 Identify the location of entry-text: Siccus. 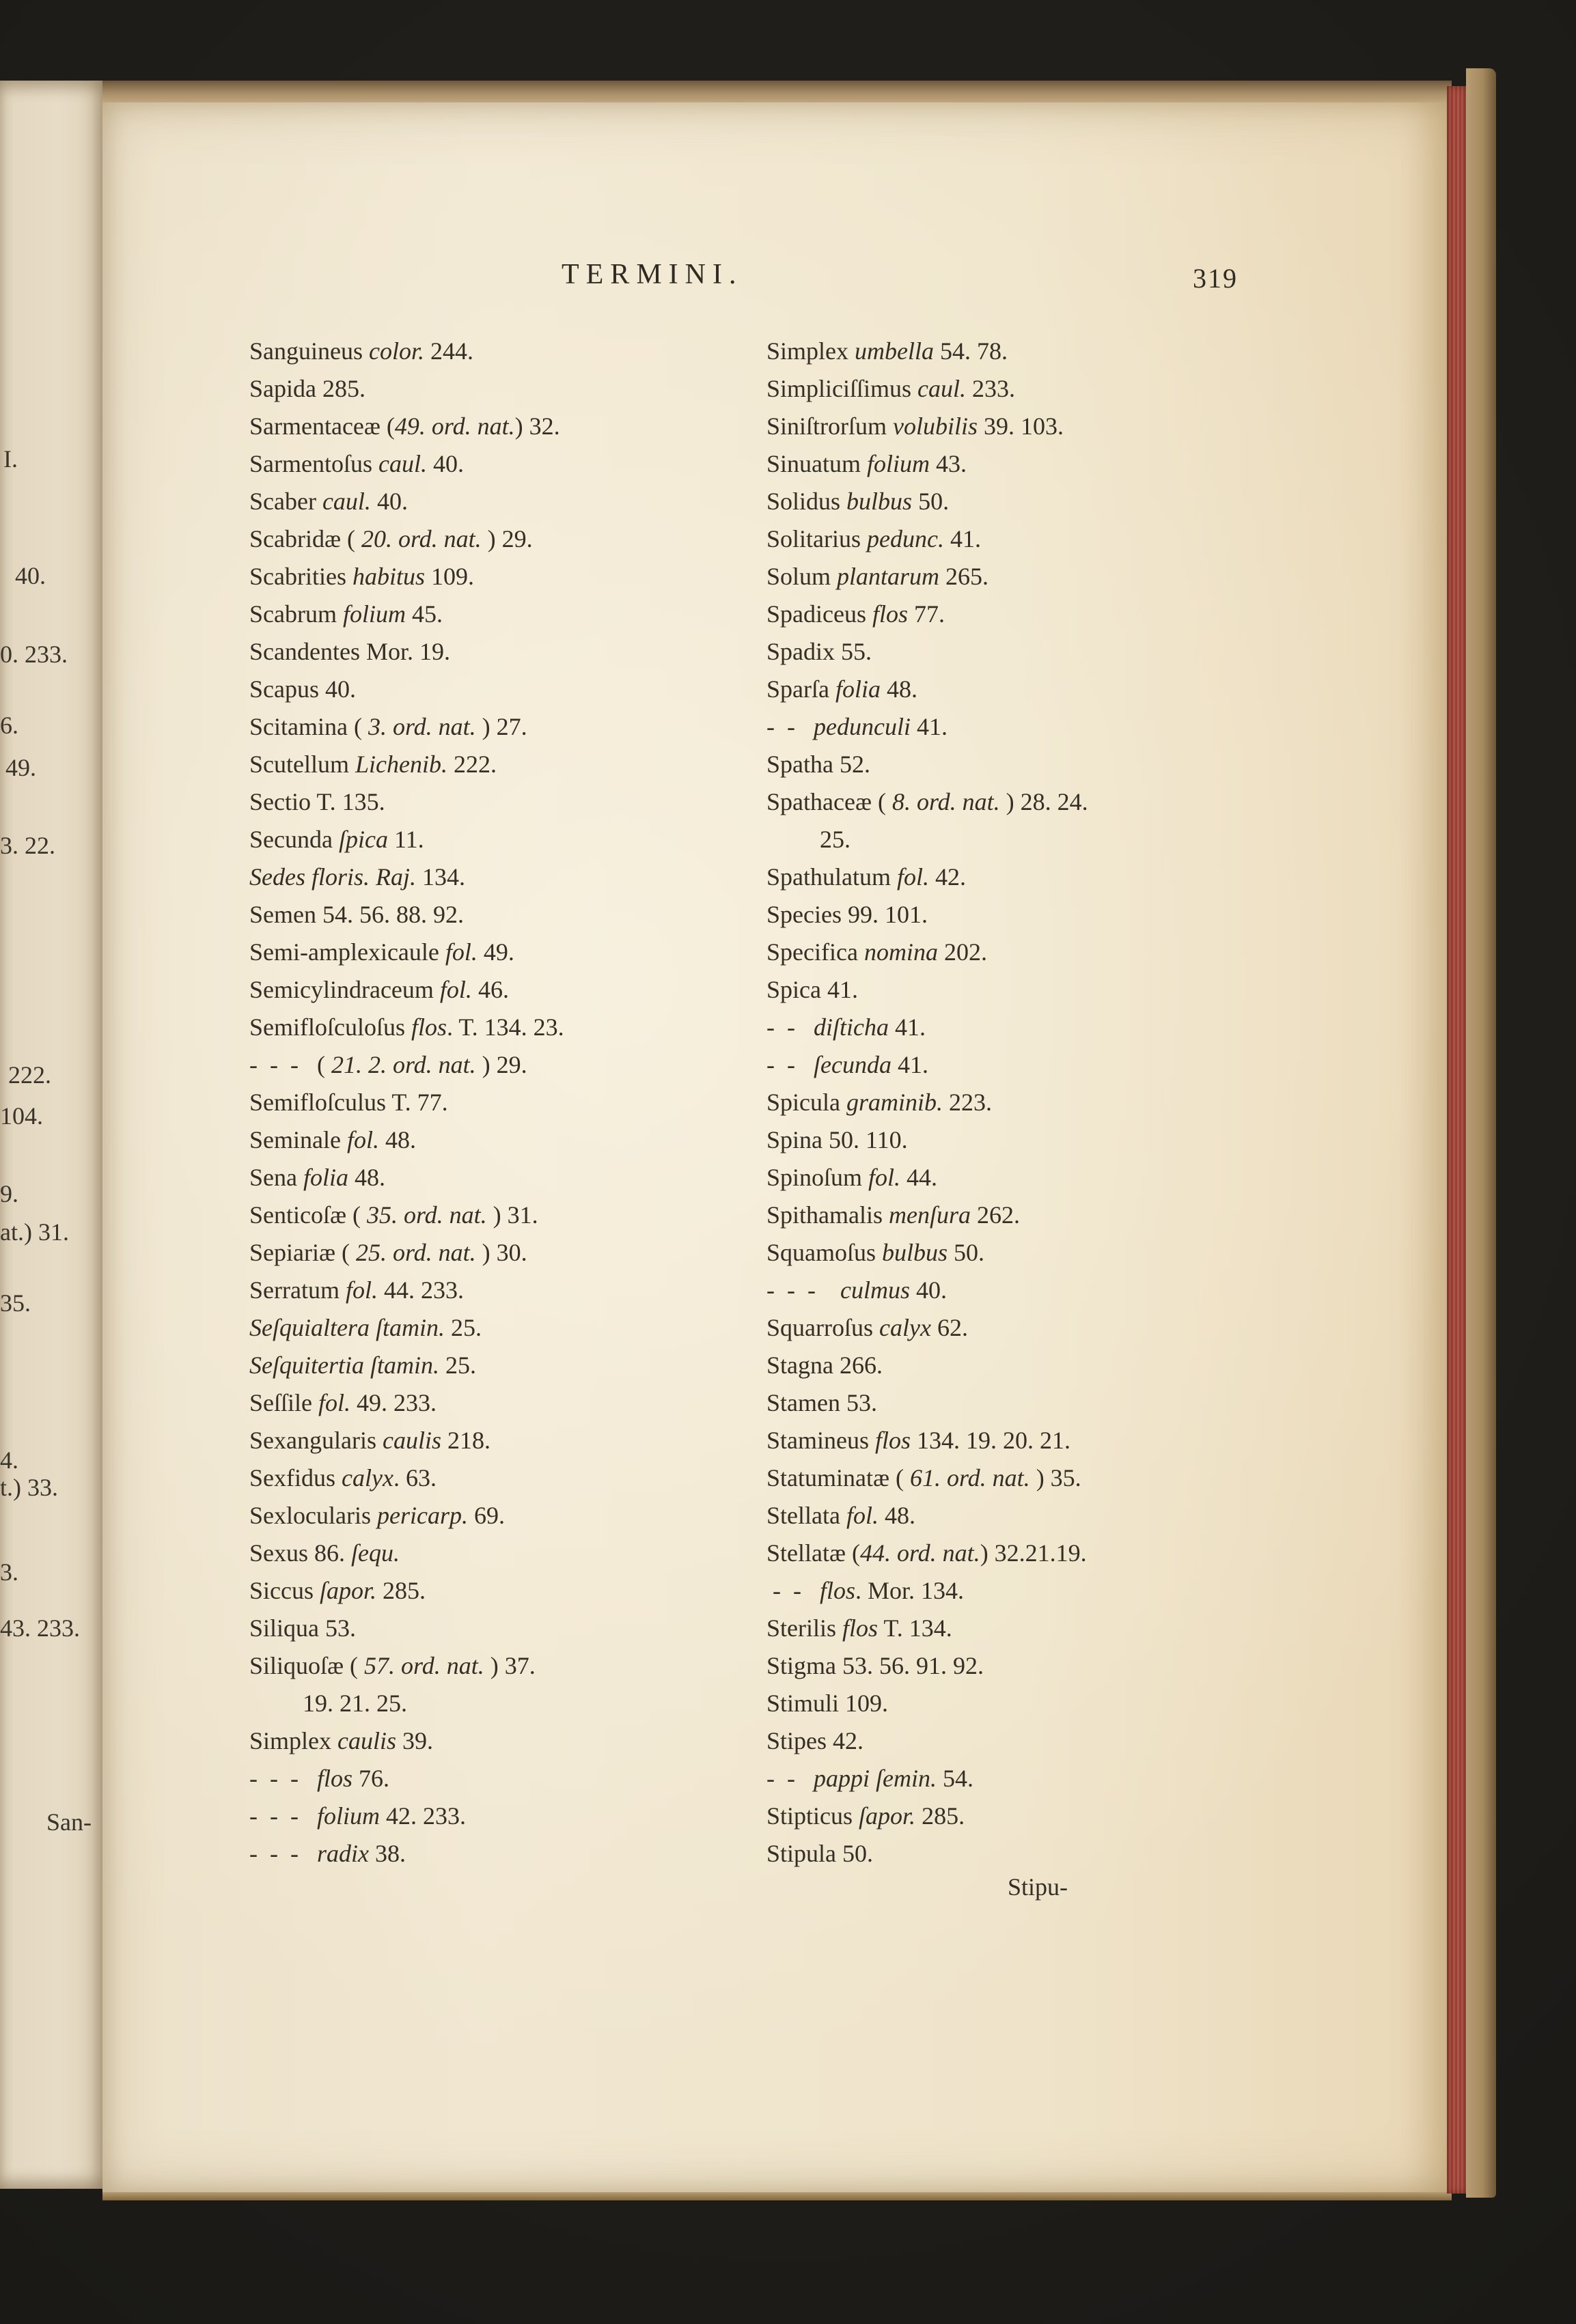
(284, 1590).